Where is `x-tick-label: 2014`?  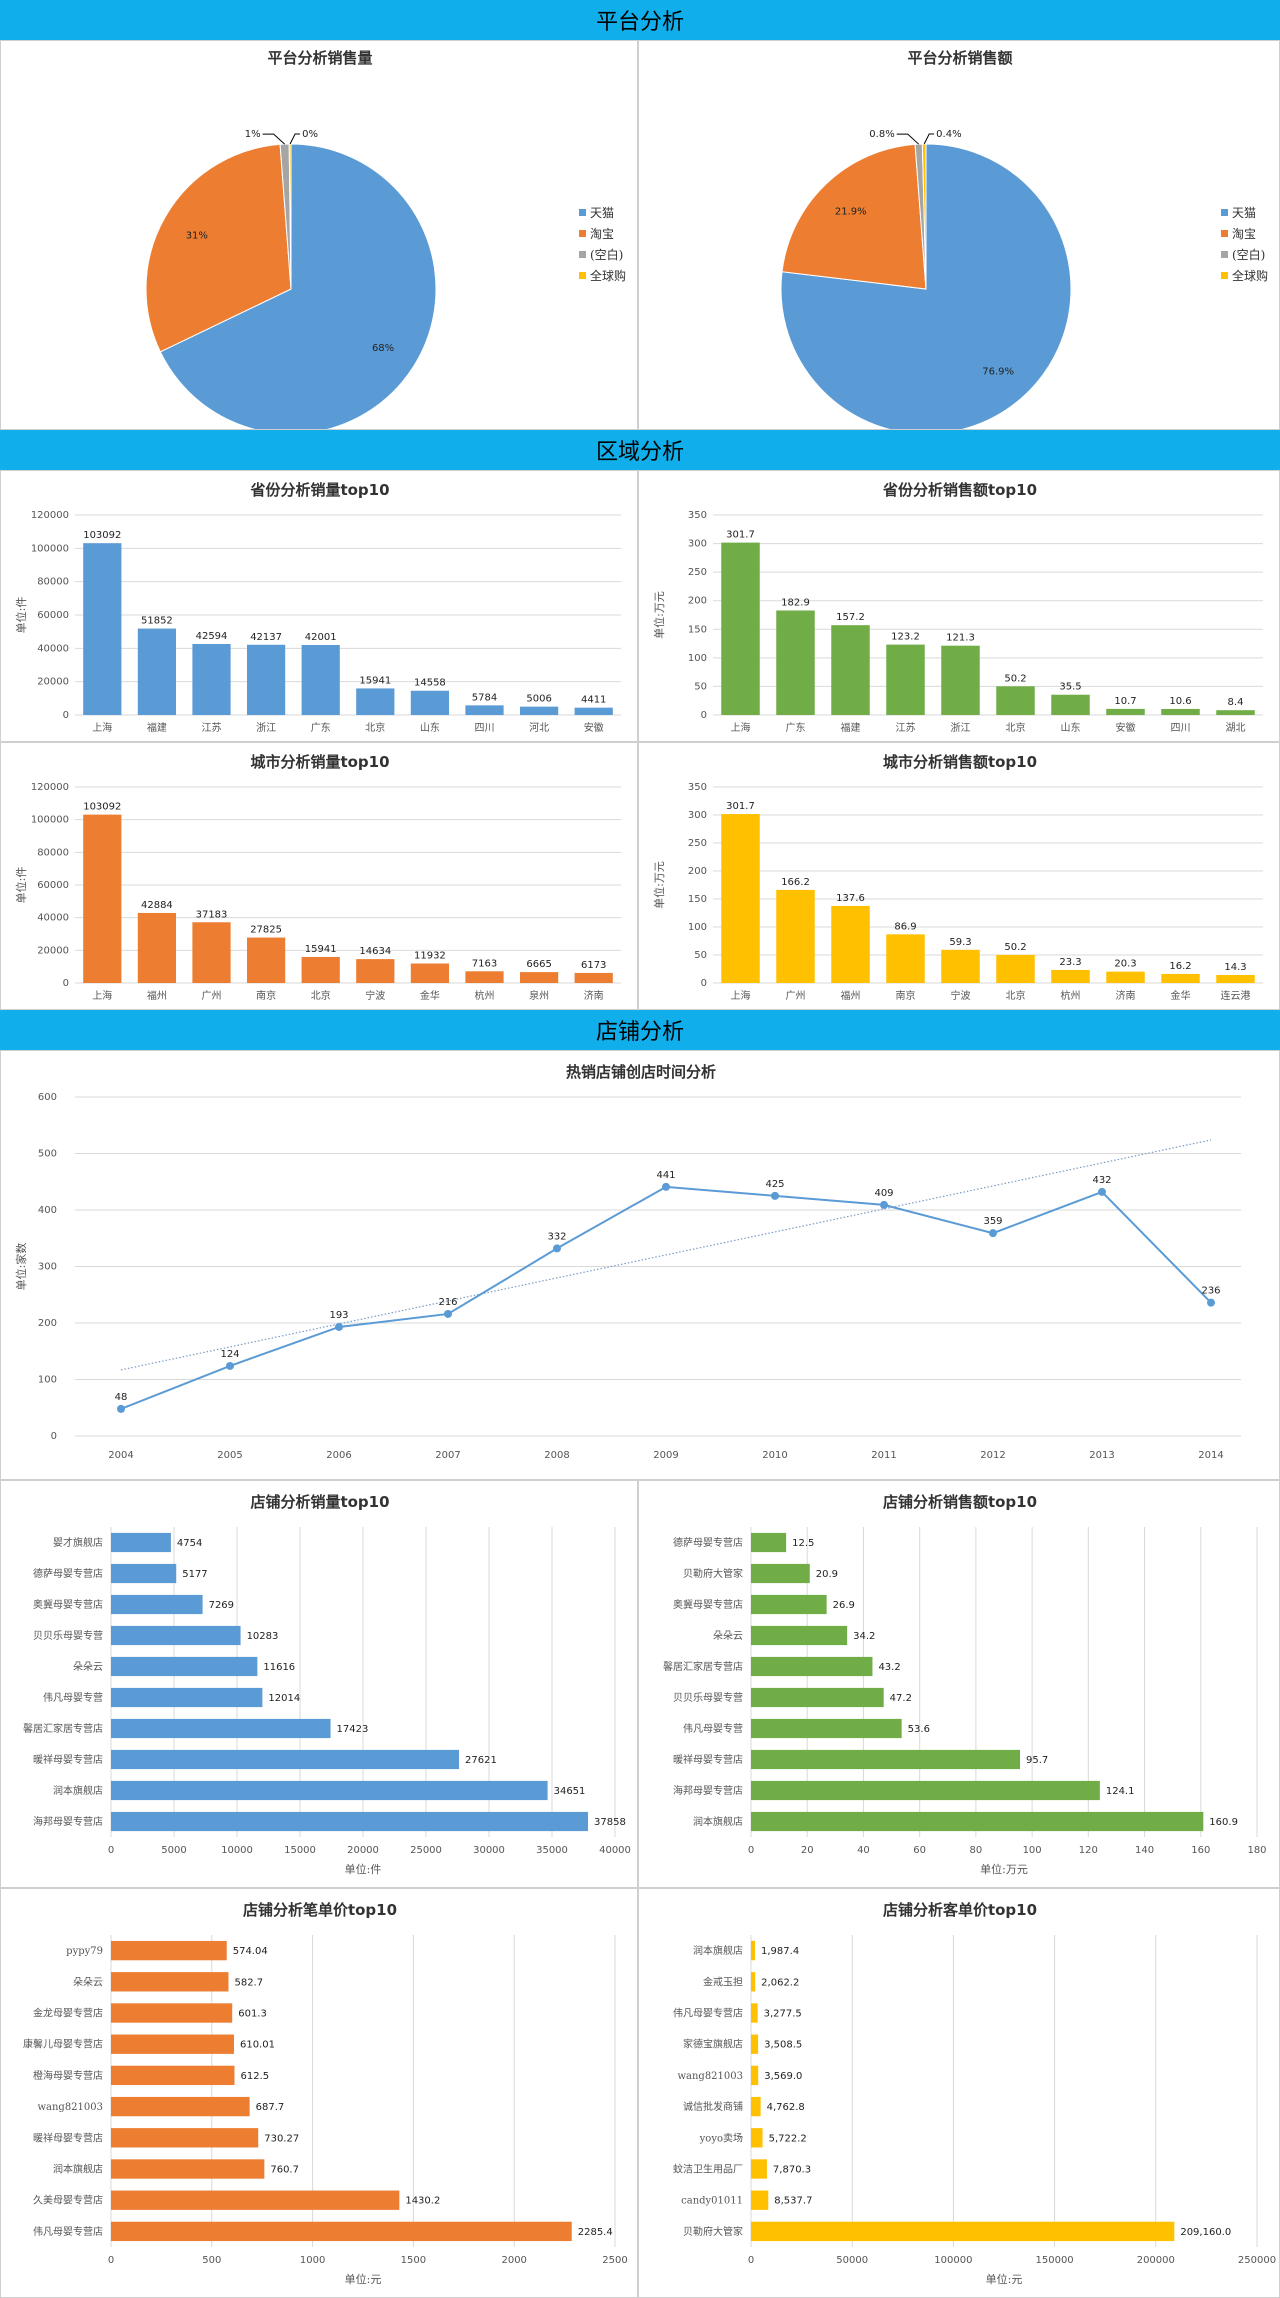 x-tick-label: 2014 is located at coordinates (1210, 1455).